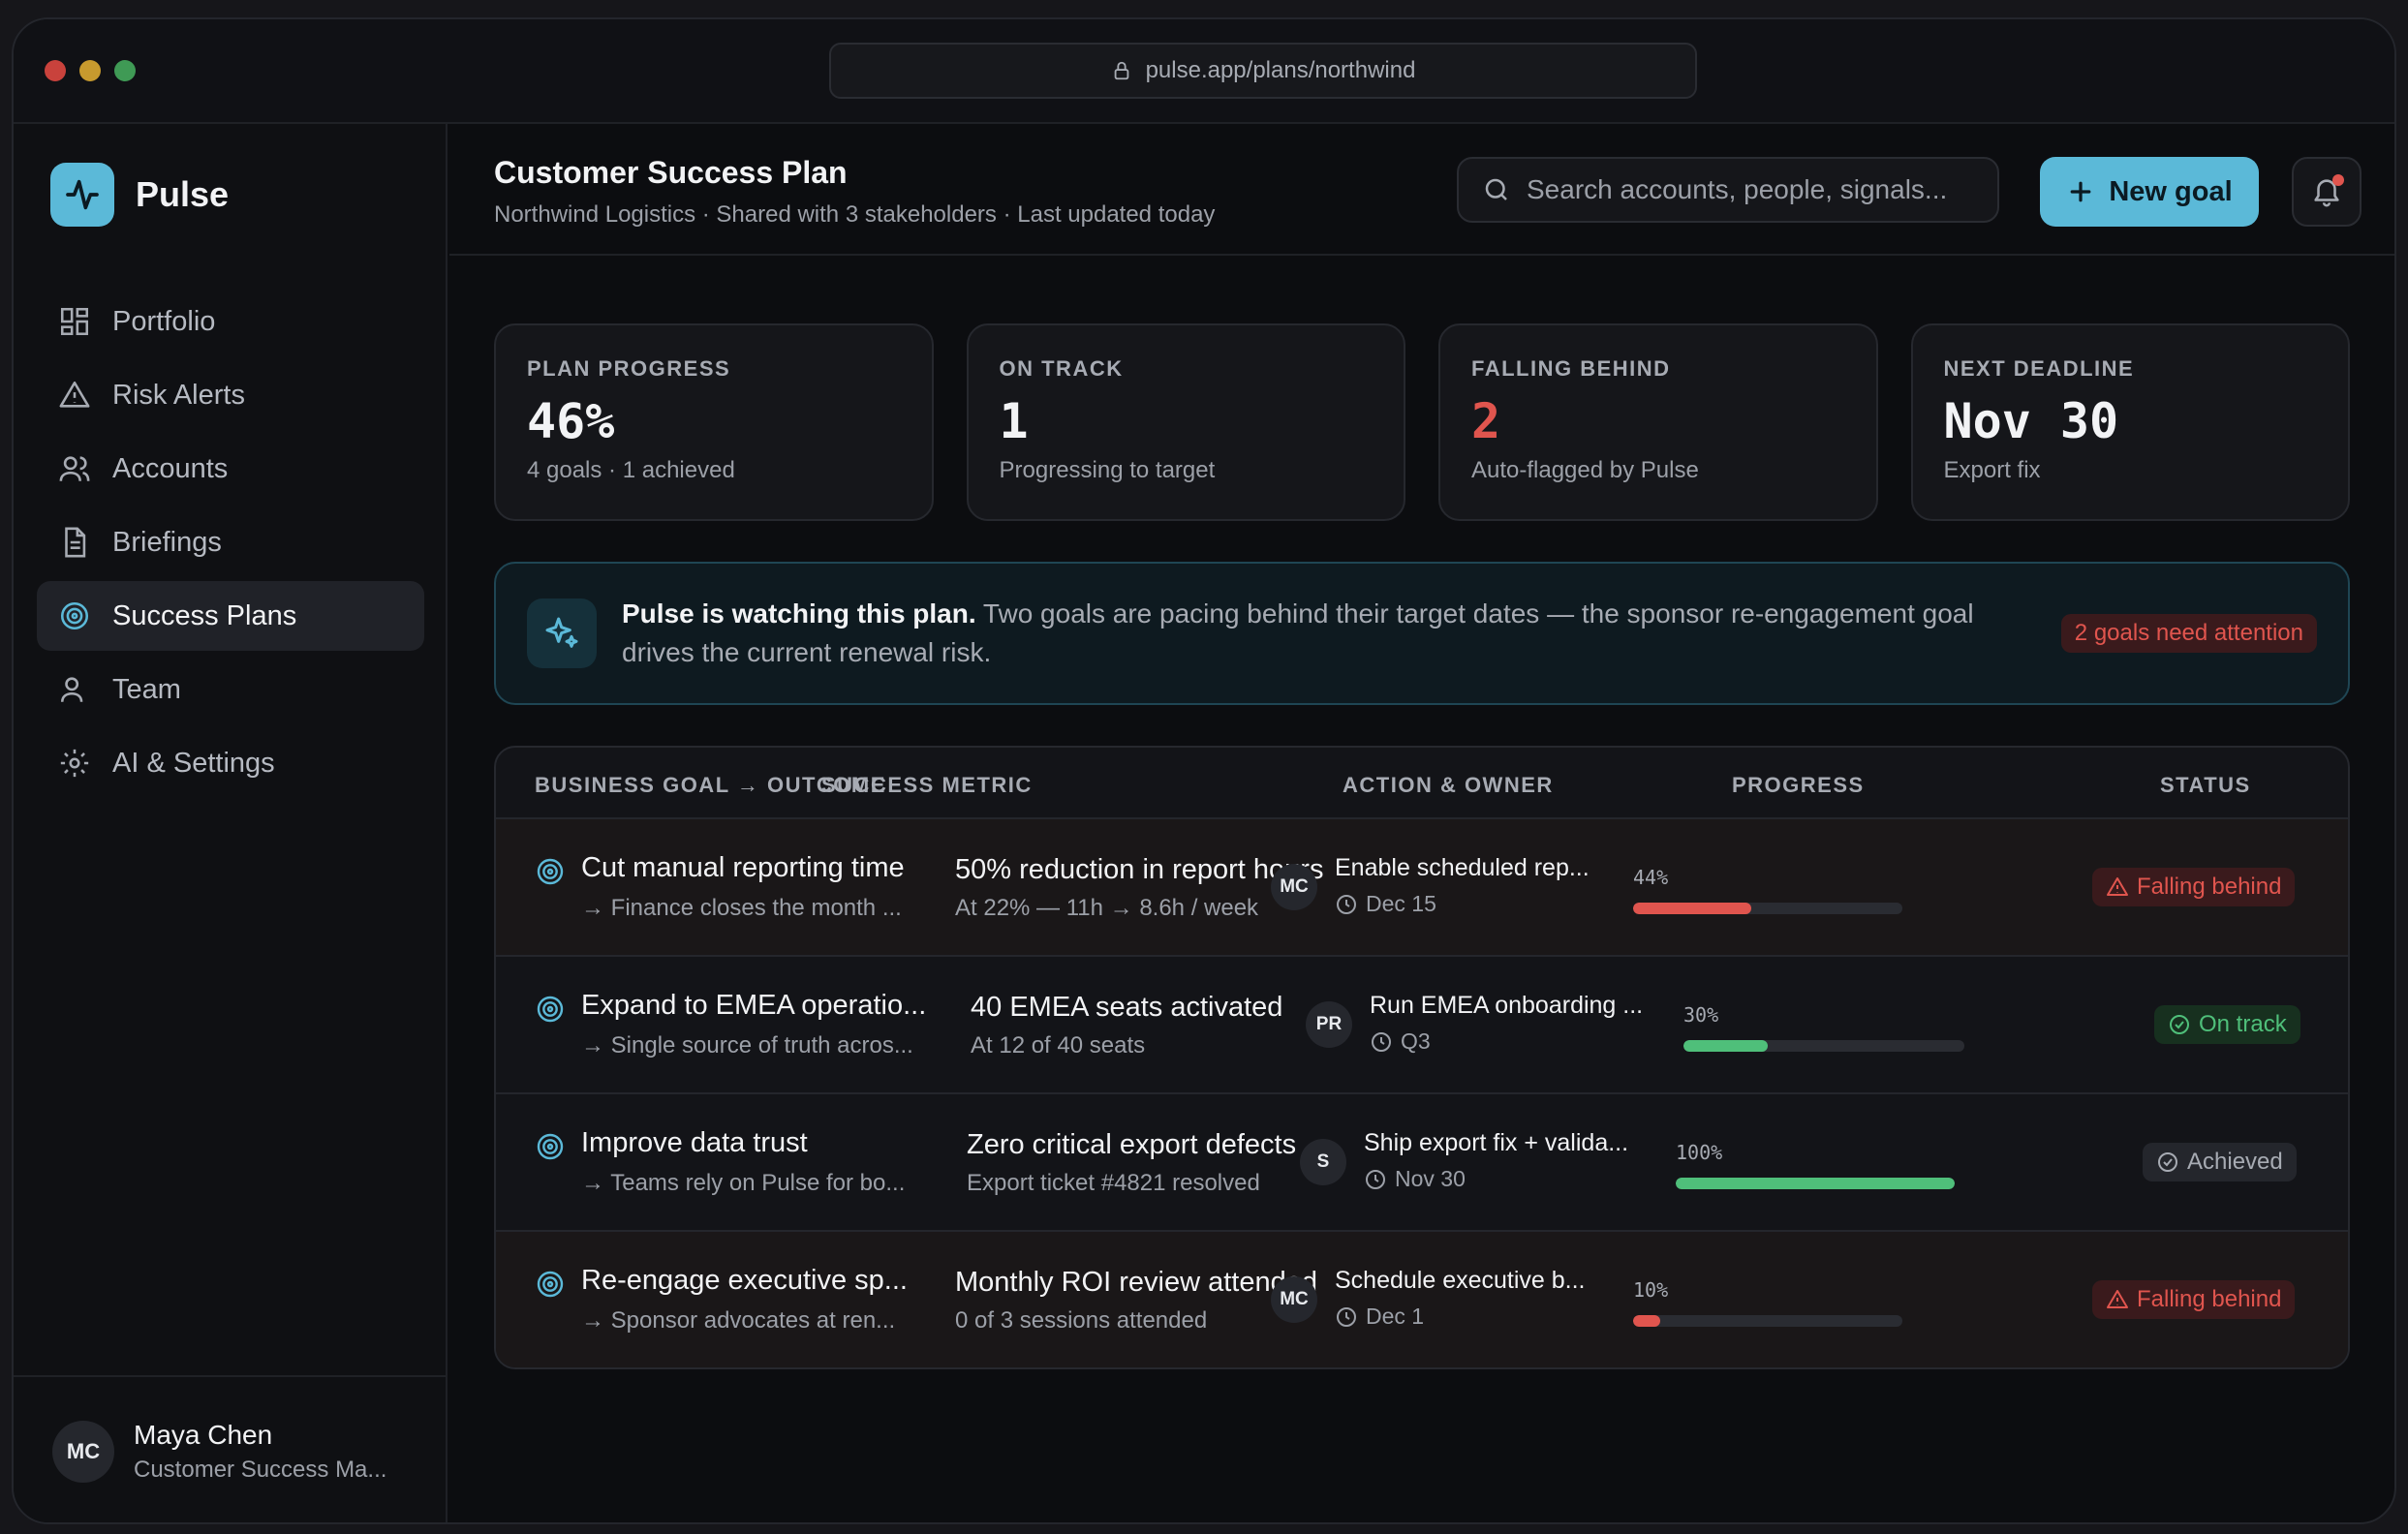  What do you see at coordinates (230, 321) in the screenshot?
I see `sidebar-item-portfolio: Portfolio` at bounding box center [230, 321].